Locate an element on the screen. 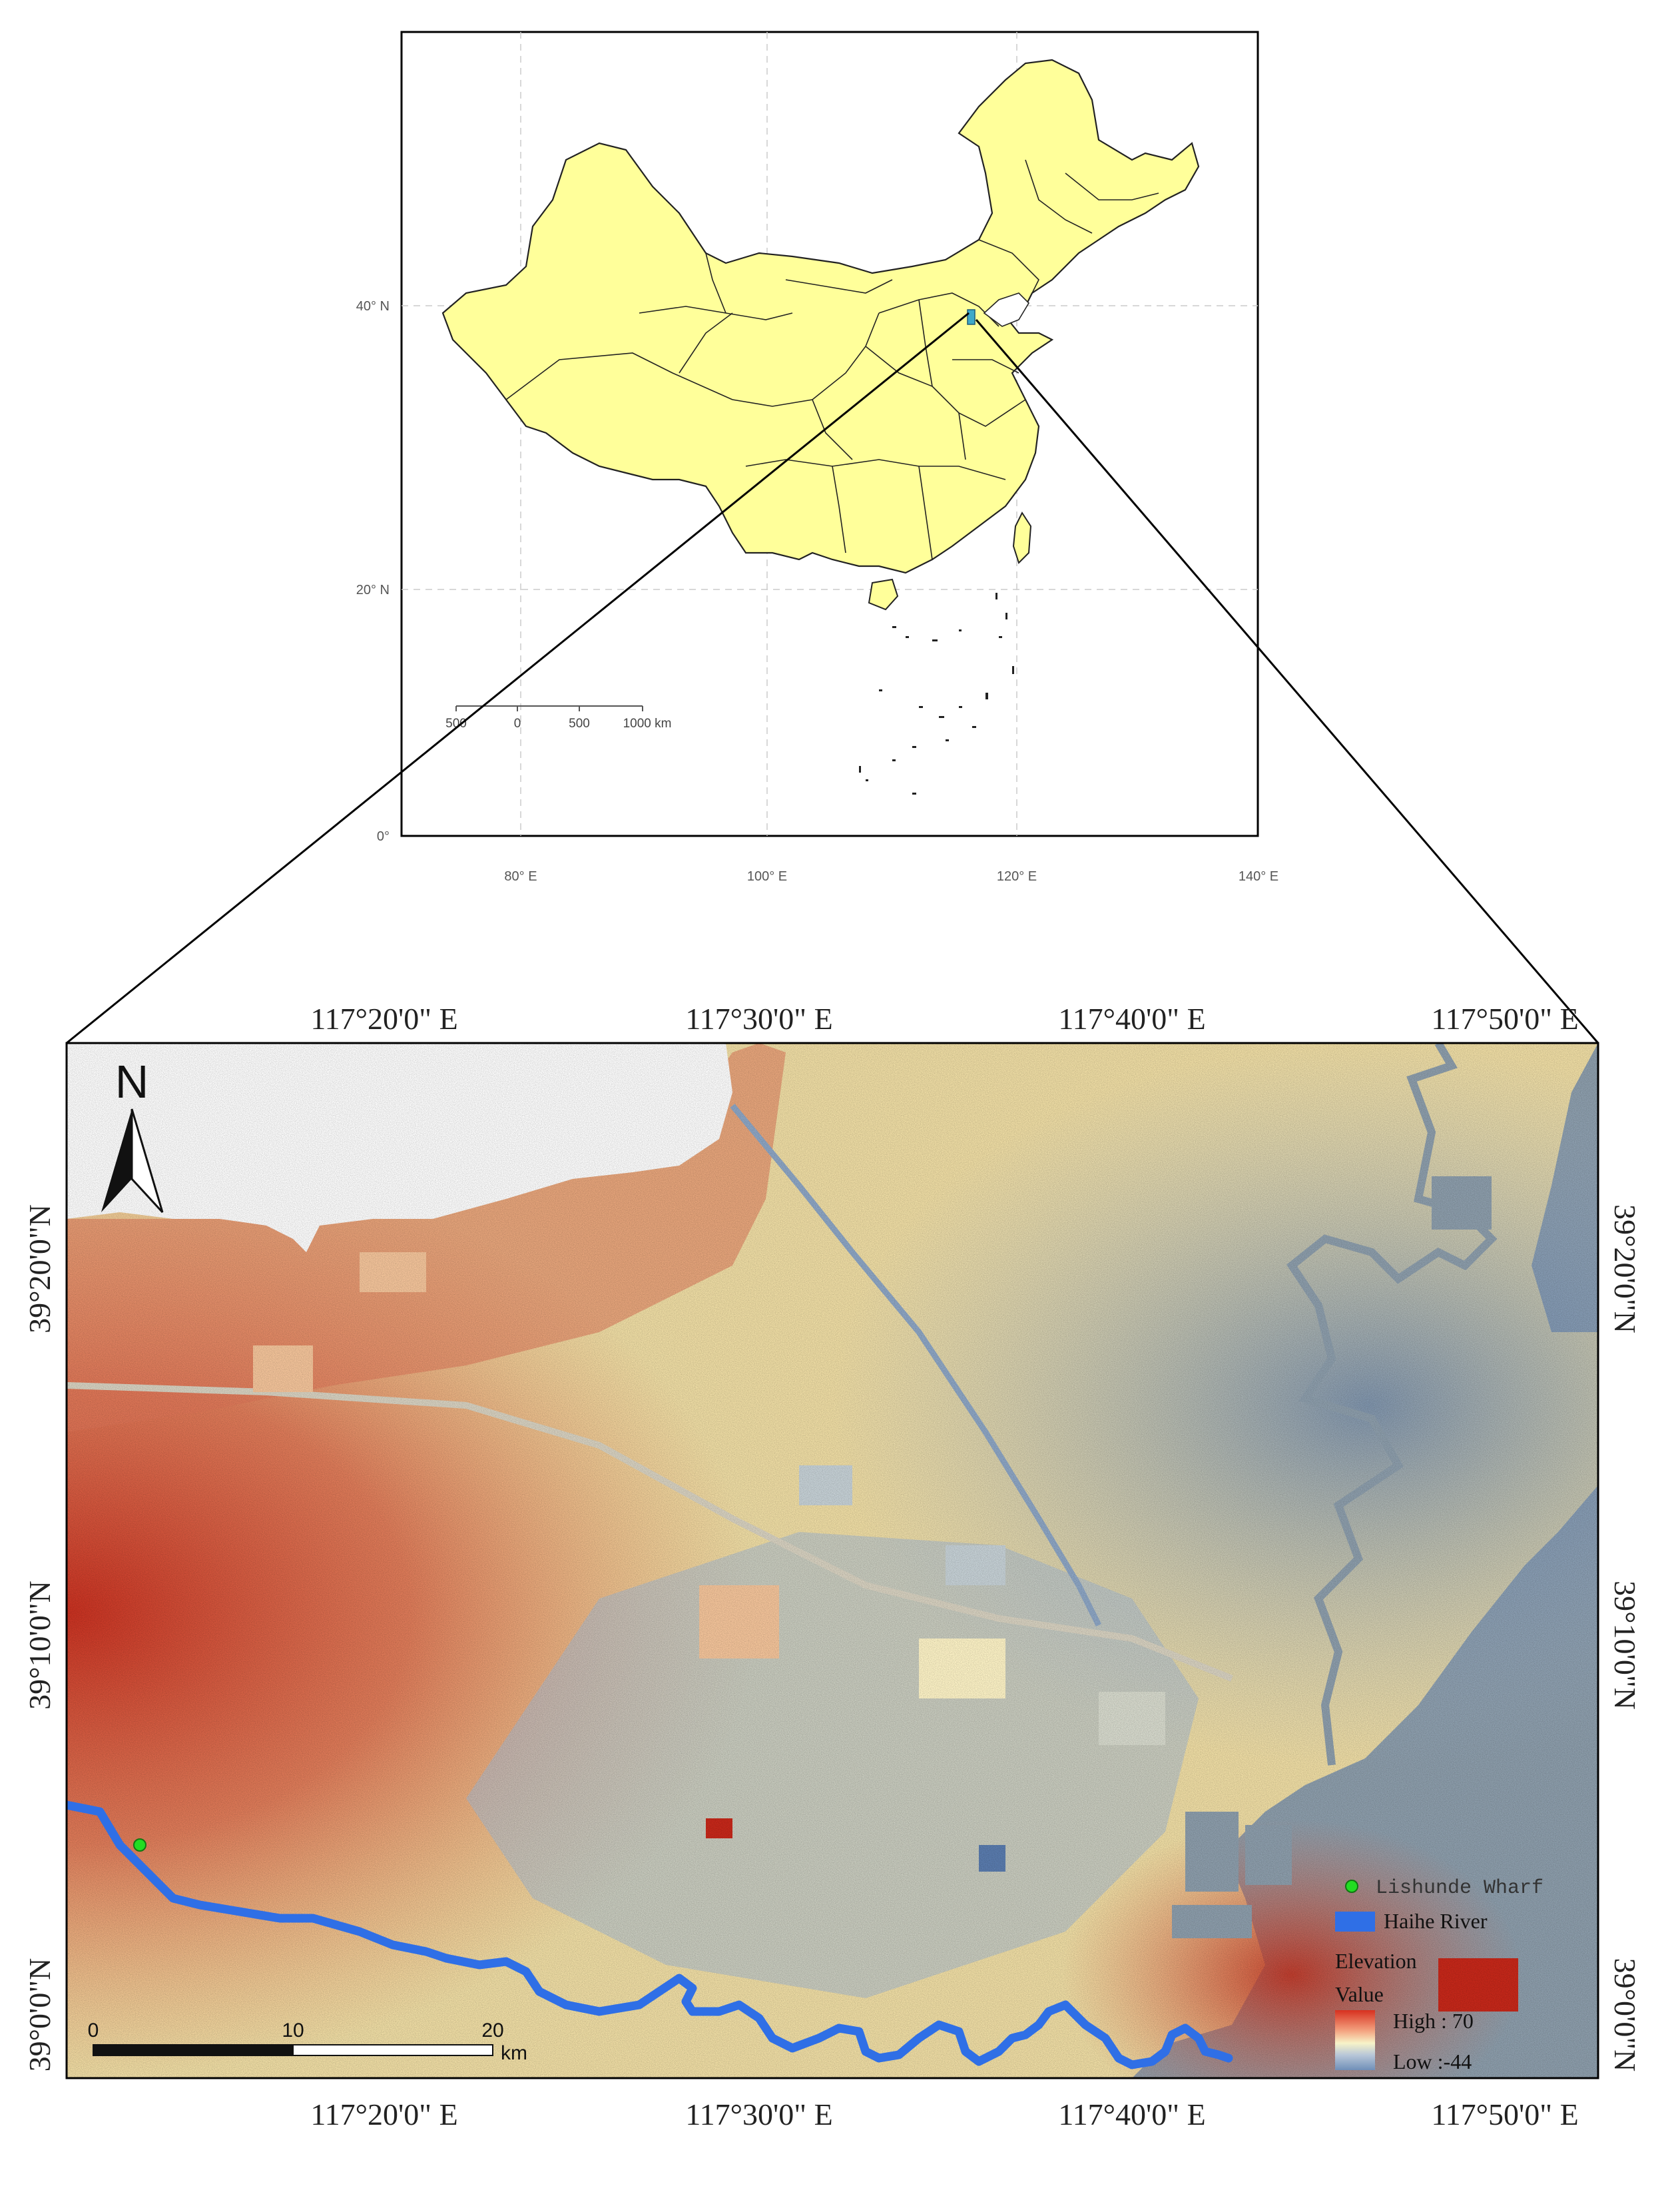 The image size is (1680, 2202). main-scale-bar: 0 10 20 km is located at coordinates (307, 2042).